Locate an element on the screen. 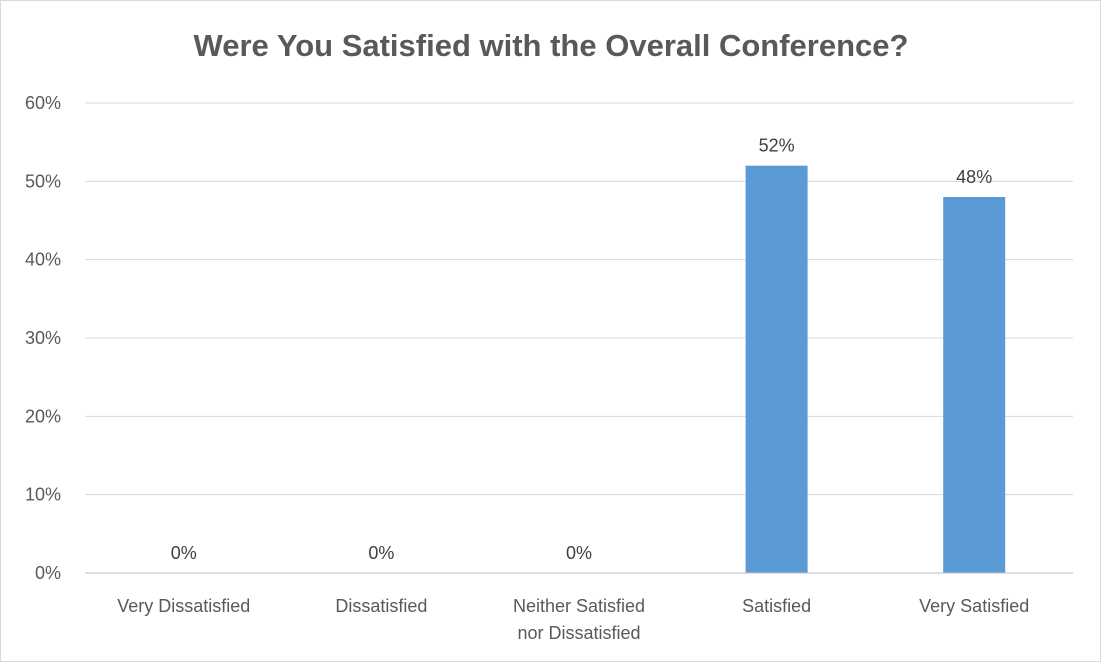  x-category-label: Satisfied is located at coordinates (776, 606).